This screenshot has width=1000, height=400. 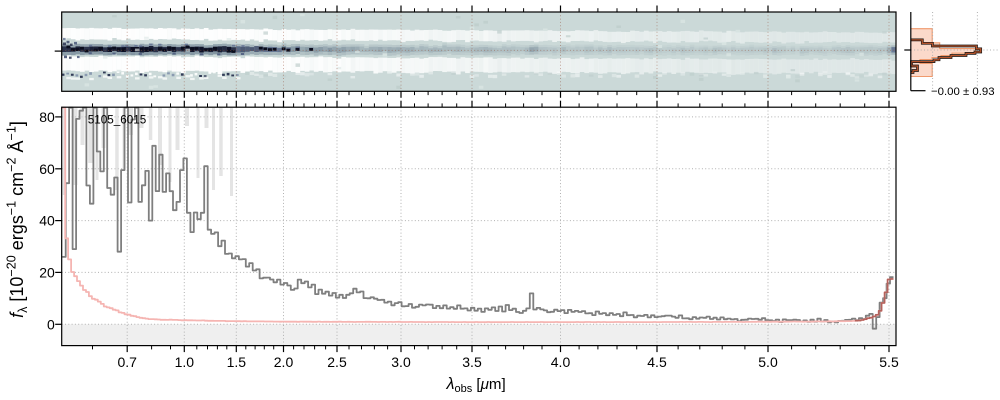 I want to click on svg-text: 3.5, so click(x=472, y=362).